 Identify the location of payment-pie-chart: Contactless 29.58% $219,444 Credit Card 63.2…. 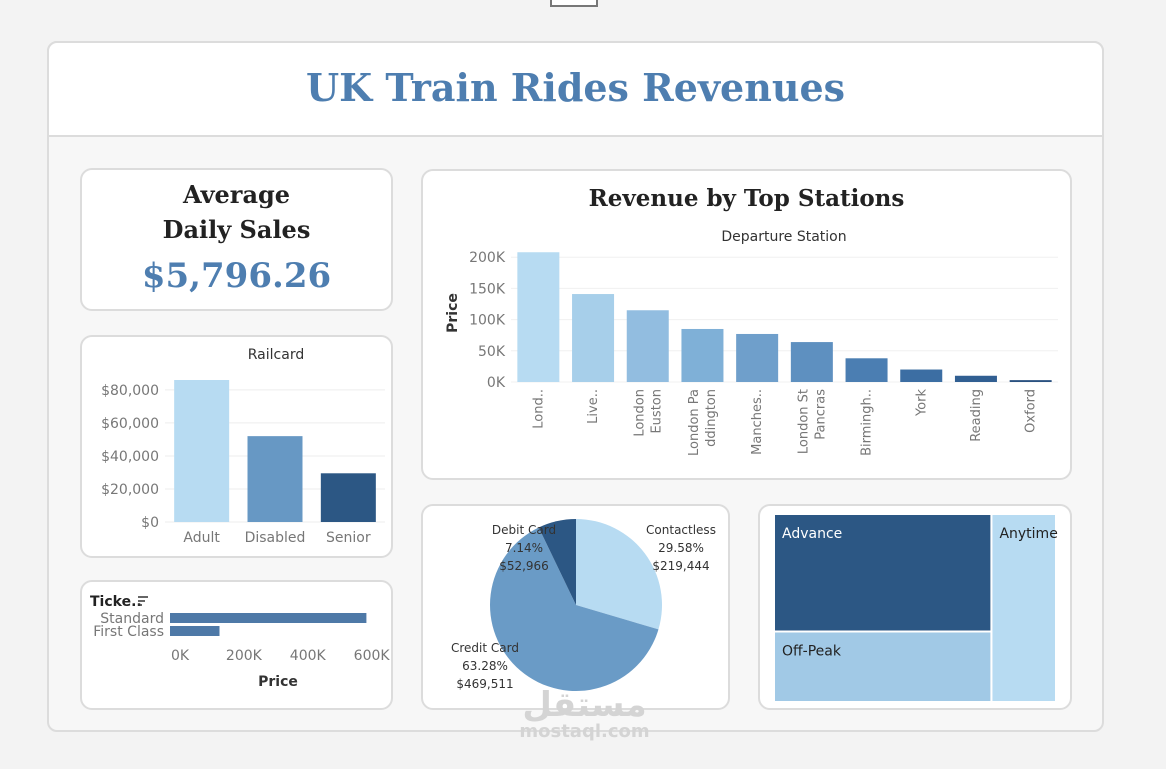
(583, 605).